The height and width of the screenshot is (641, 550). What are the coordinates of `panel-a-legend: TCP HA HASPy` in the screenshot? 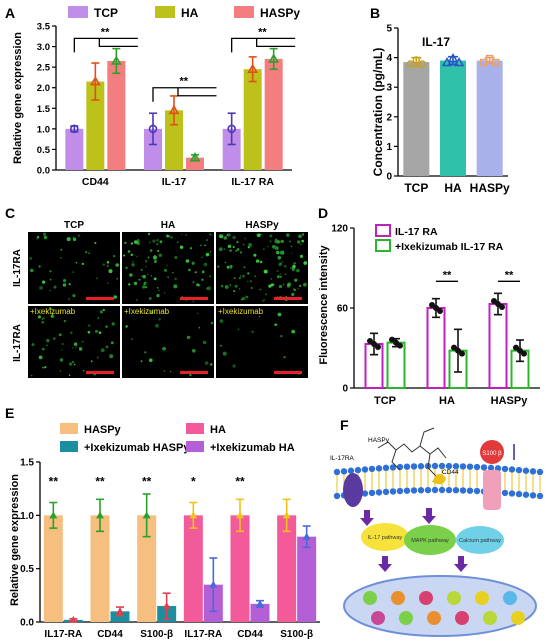 It's located at (184, 13).